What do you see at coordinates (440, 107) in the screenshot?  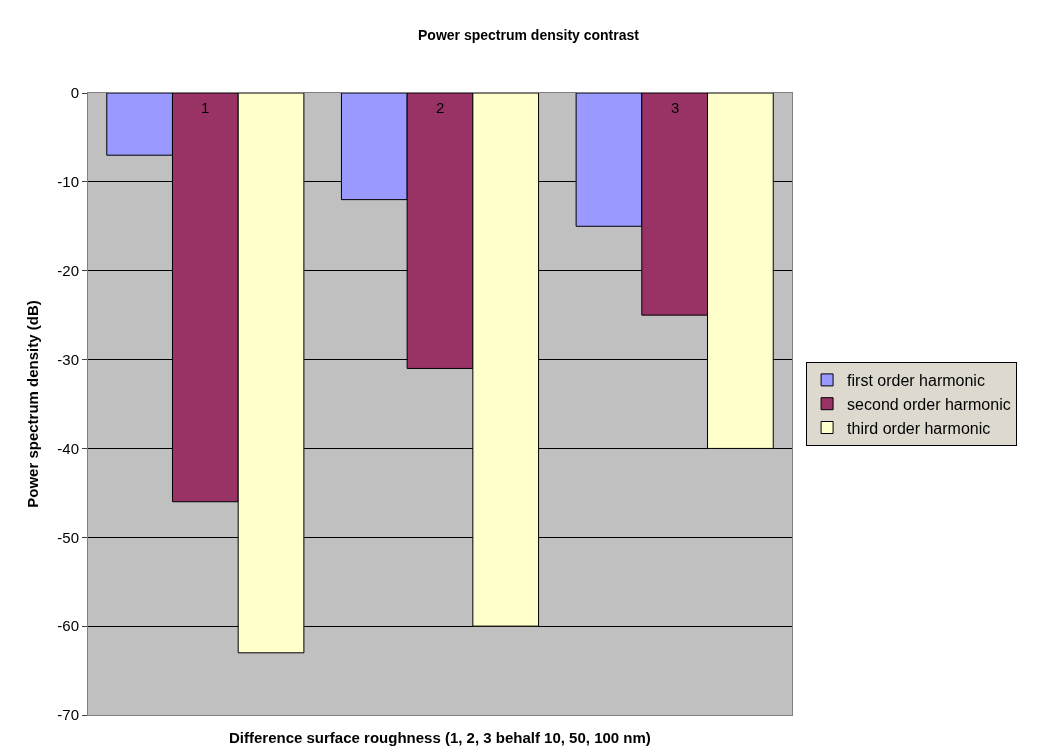 I see `x-tick-label: 2` at bounding box center [440, 107].